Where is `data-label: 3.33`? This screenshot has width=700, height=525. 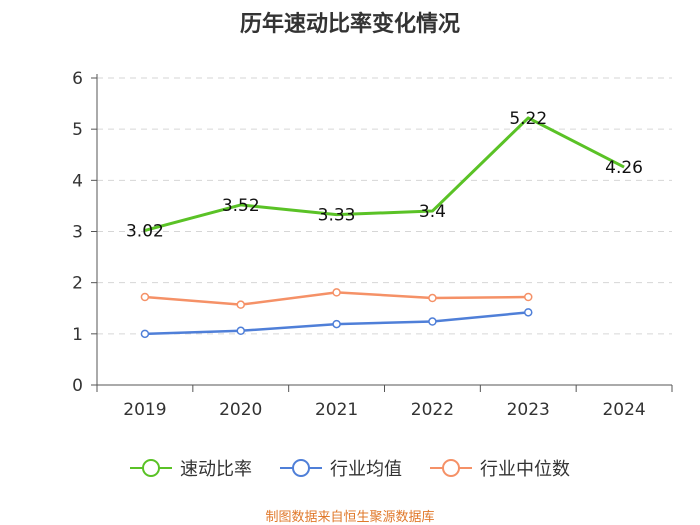
data-label: 3.33 is located at coordinates (337, 216).